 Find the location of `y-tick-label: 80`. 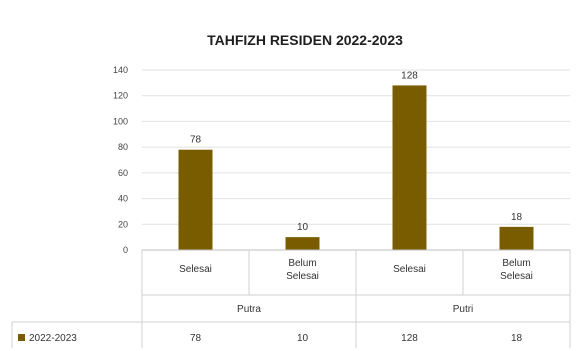

y-tick-label: 80 is located at coordinates (123, 147).